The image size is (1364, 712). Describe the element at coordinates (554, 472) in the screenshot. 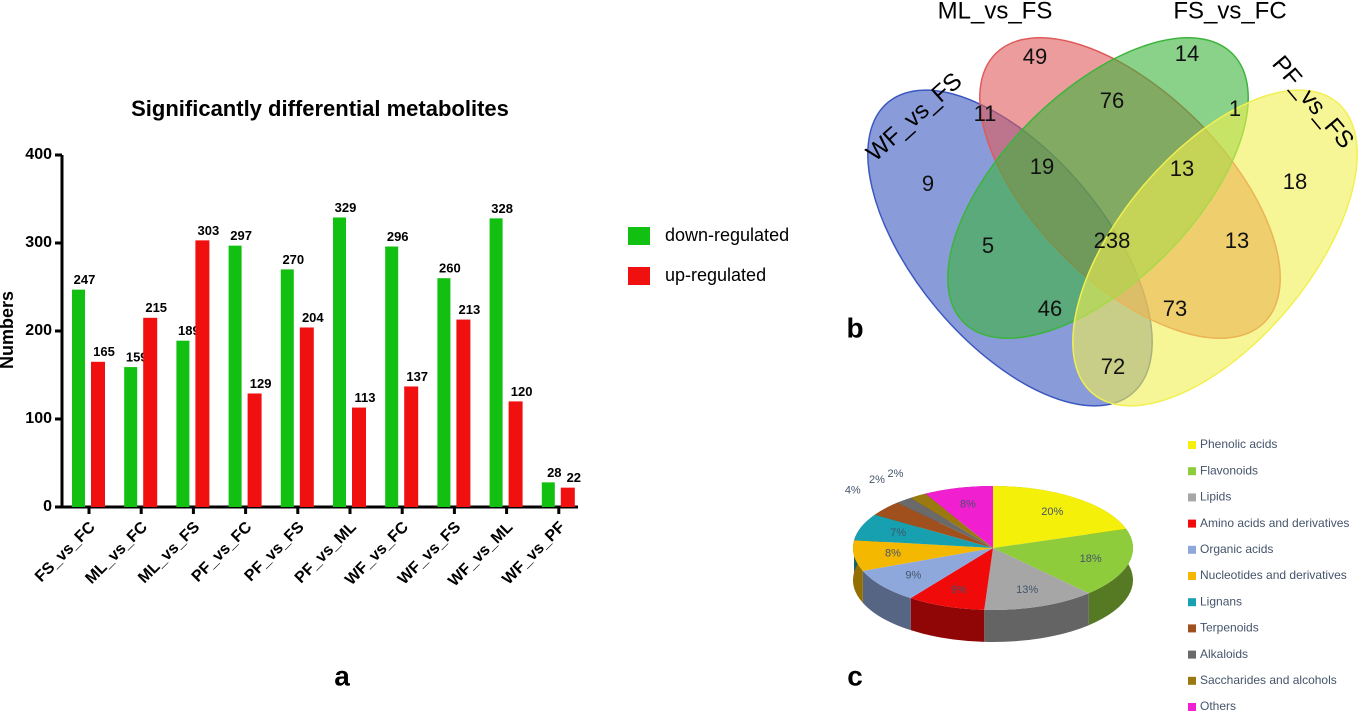

I see `data-label: 28` at that location.